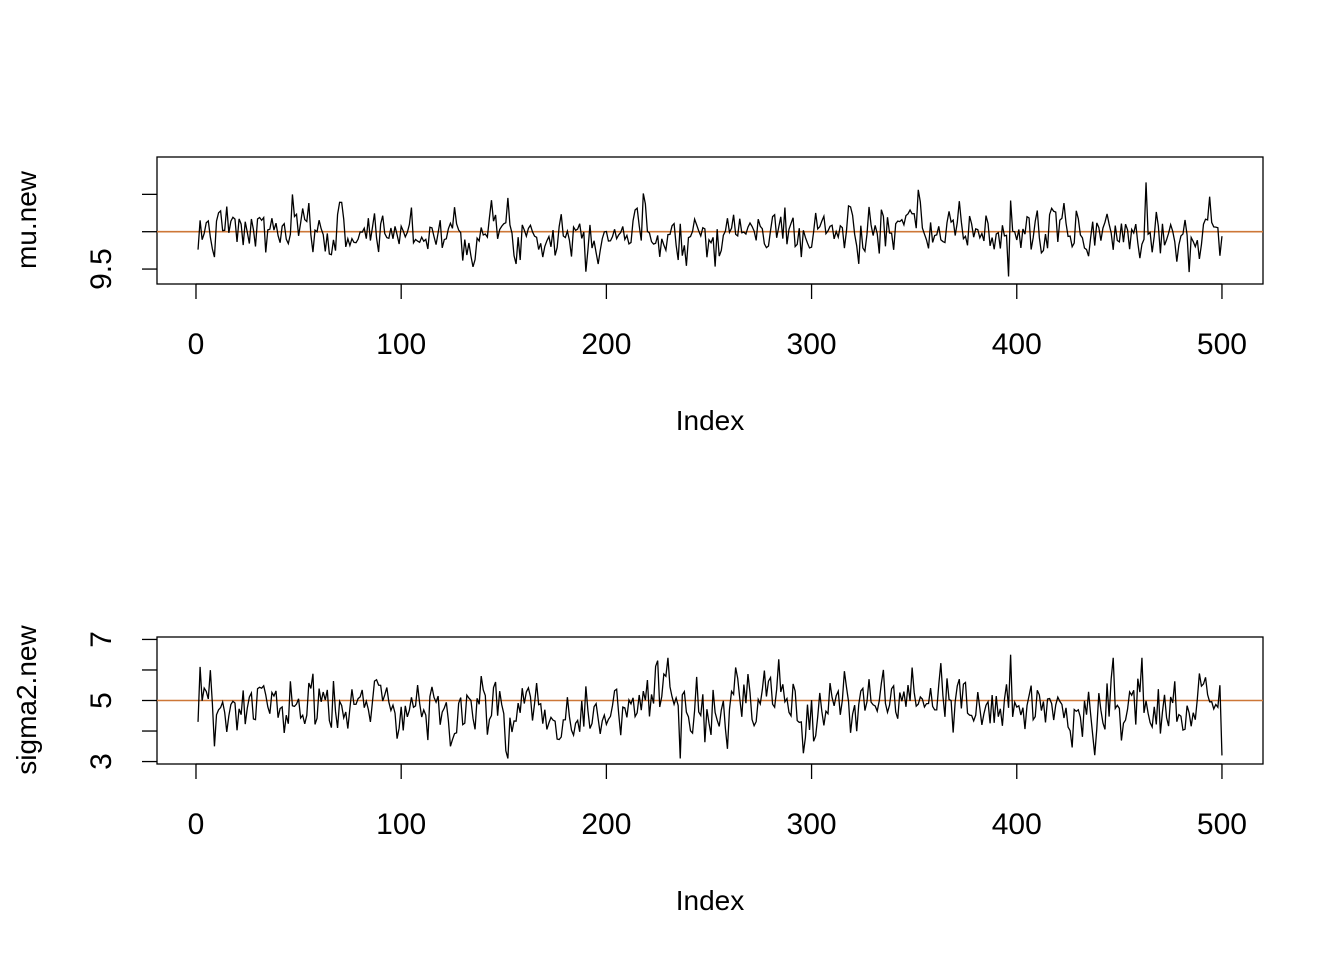  Describe the element at coordinates (26, 219) in the screenshot. I see `mu-y-axis-label: mu.new` at that location.